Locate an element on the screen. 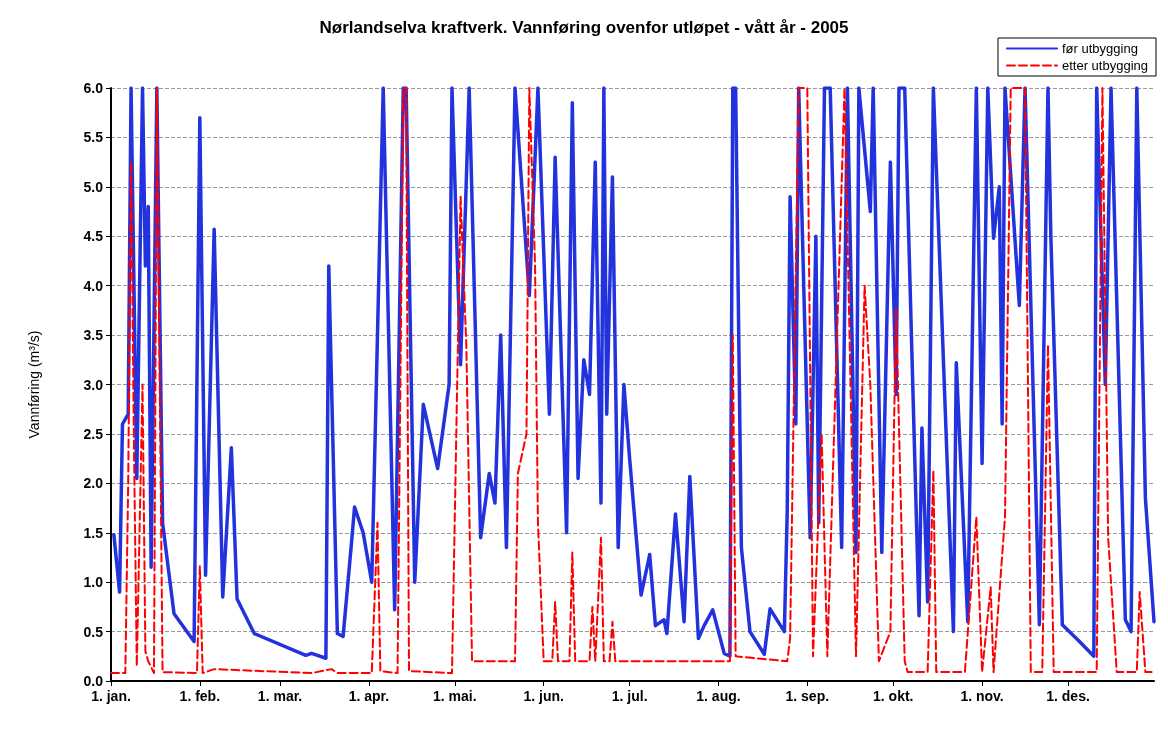 Image resolution: width=1168 pixels, height=729 pixels. y-tick-label: 2.0 is located at coordinates (93, 483).